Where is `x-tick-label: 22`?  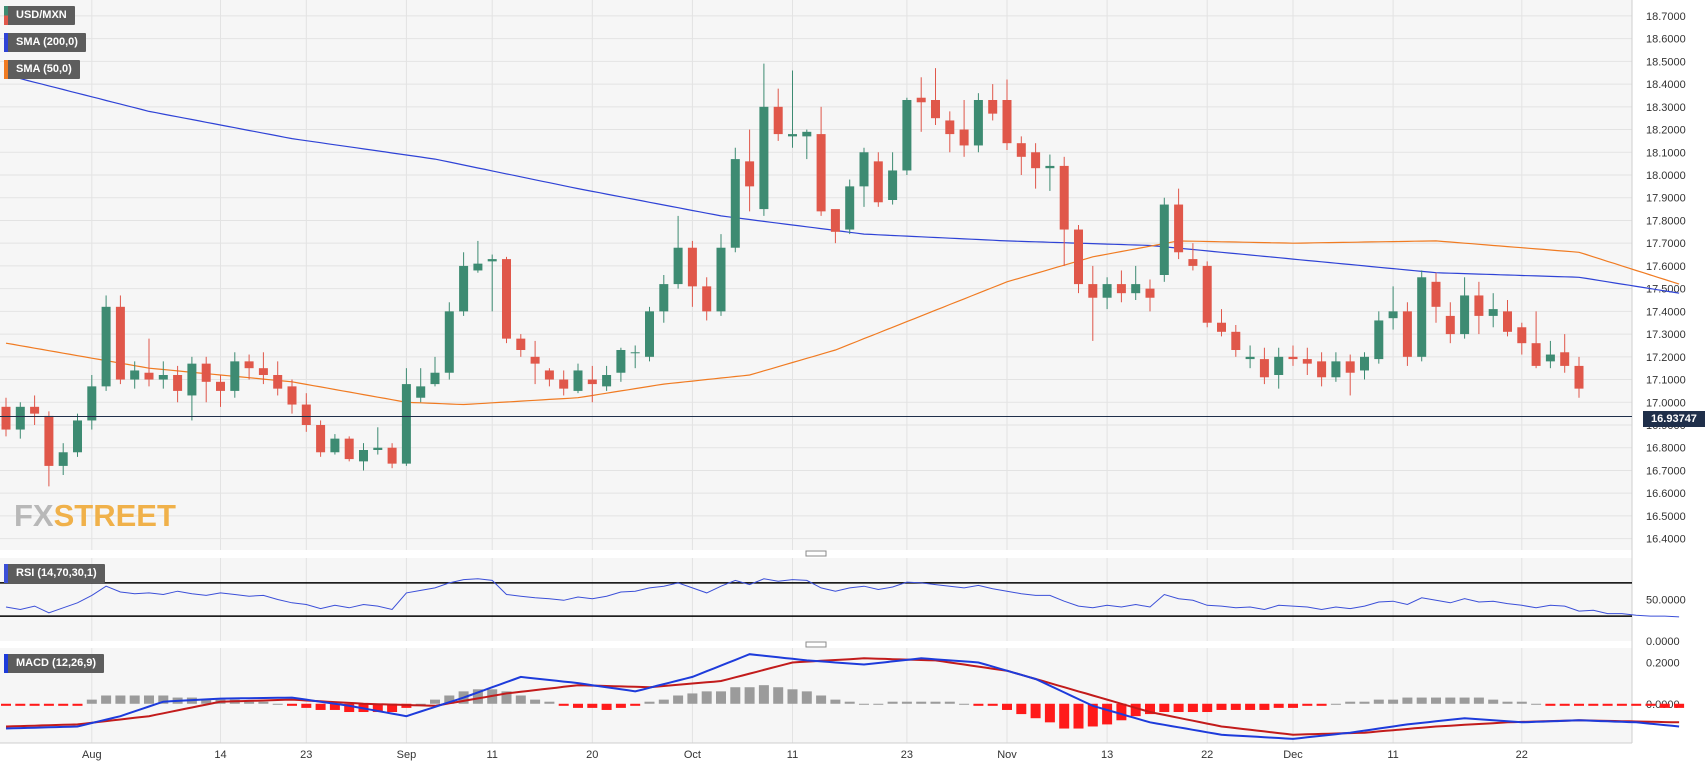
x-tick-label: 22 is located at coordinates (1207, 755).